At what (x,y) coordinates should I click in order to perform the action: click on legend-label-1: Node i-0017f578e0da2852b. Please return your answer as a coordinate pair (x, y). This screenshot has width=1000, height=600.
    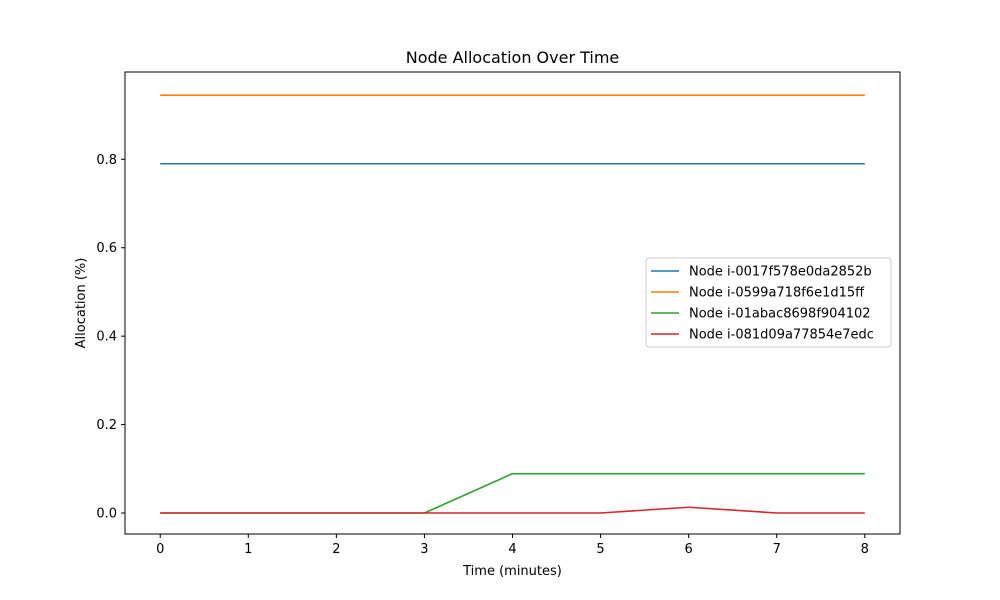
    Looking at the image, I should click on (780, 272).